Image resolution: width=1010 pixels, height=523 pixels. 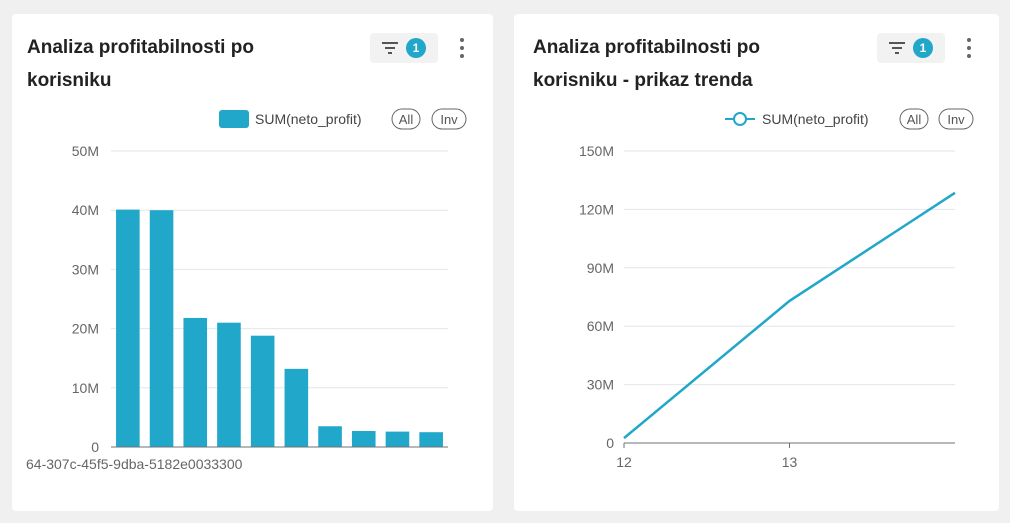 I want to click on y-tick-label: 10M, so click(x=85, y=388).